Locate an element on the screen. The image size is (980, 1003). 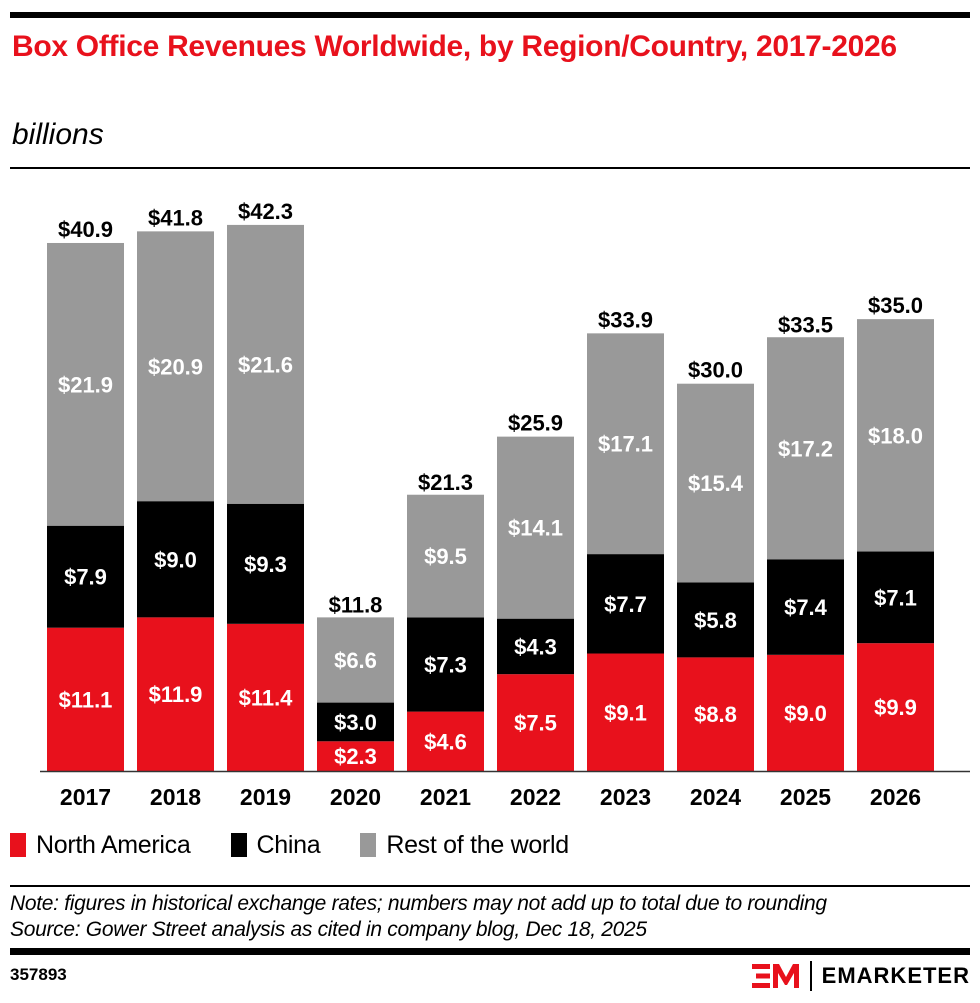
data-label-north-america: $9.0 is located at coordinates (805, 713).